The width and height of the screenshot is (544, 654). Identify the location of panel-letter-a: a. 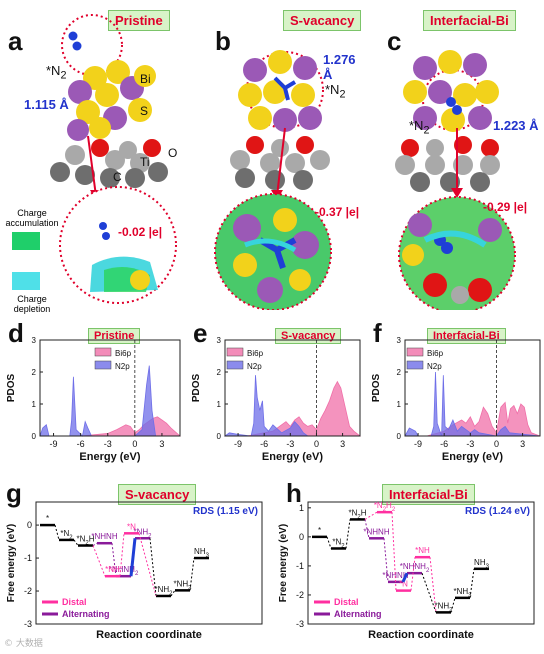
(15, 41).